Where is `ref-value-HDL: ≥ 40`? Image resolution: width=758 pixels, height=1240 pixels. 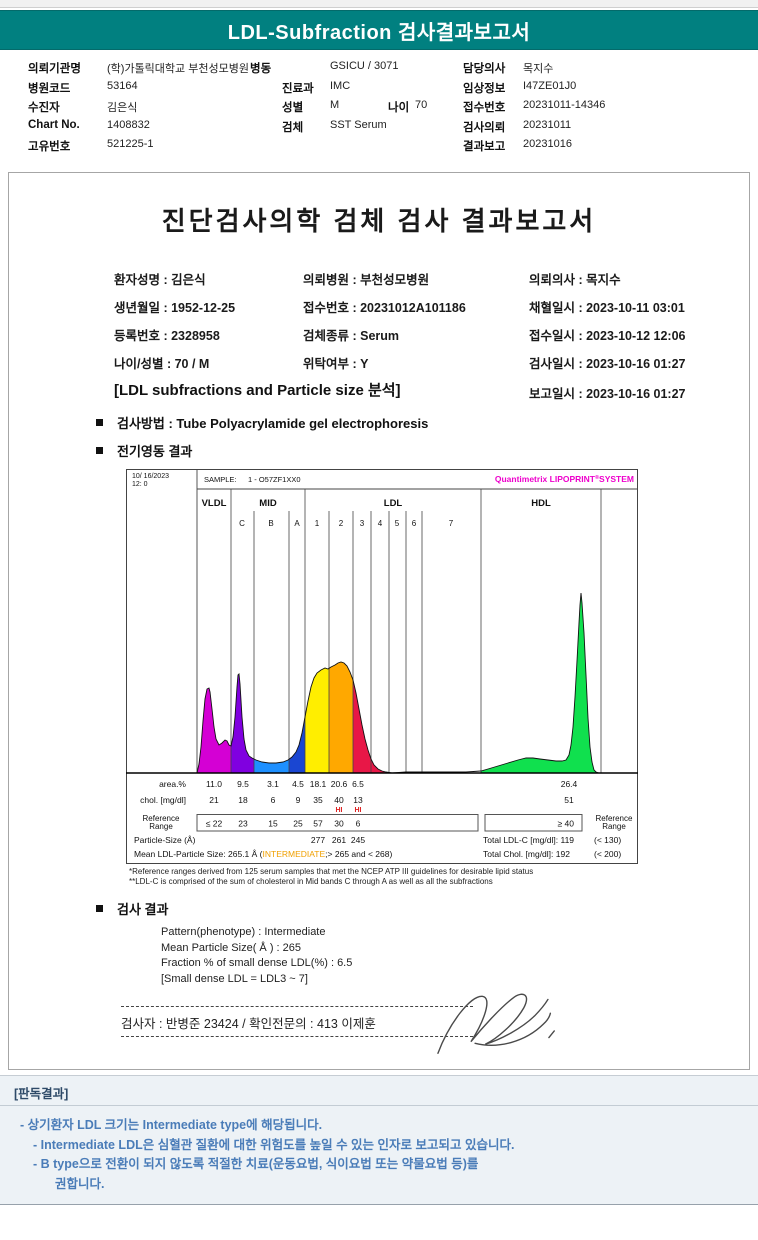
ref-value-HDL: ≥ 40 is located at coordinates (566, 824).